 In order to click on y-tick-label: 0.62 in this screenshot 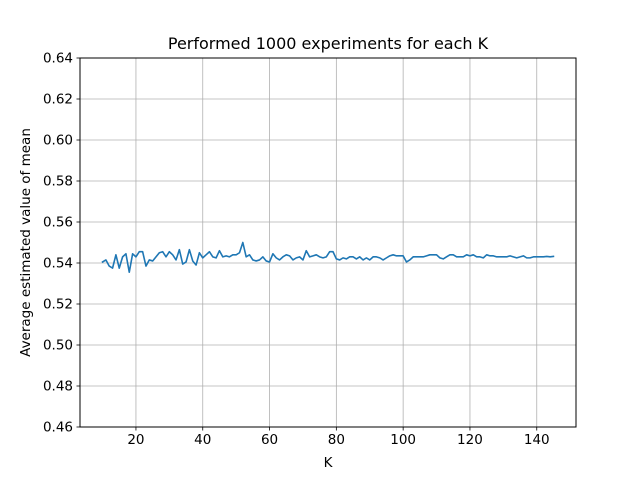, I will do `click(58, 100)`.